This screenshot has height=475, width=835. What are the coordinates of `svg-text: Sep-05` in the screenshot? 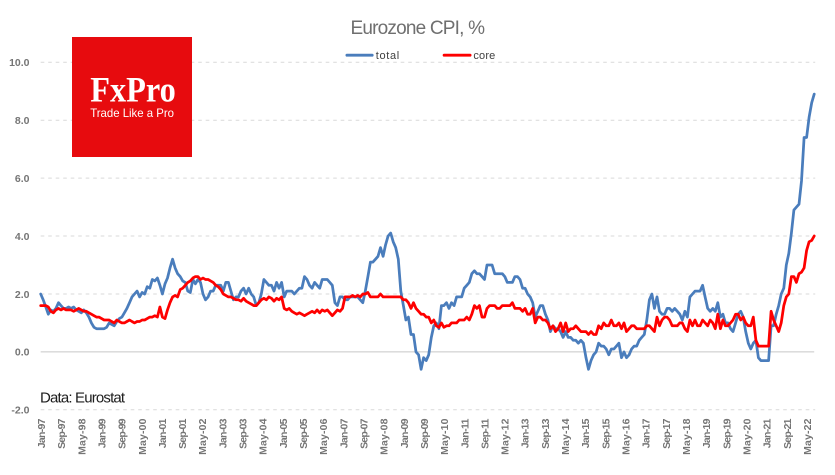 It's located at (304, 433).